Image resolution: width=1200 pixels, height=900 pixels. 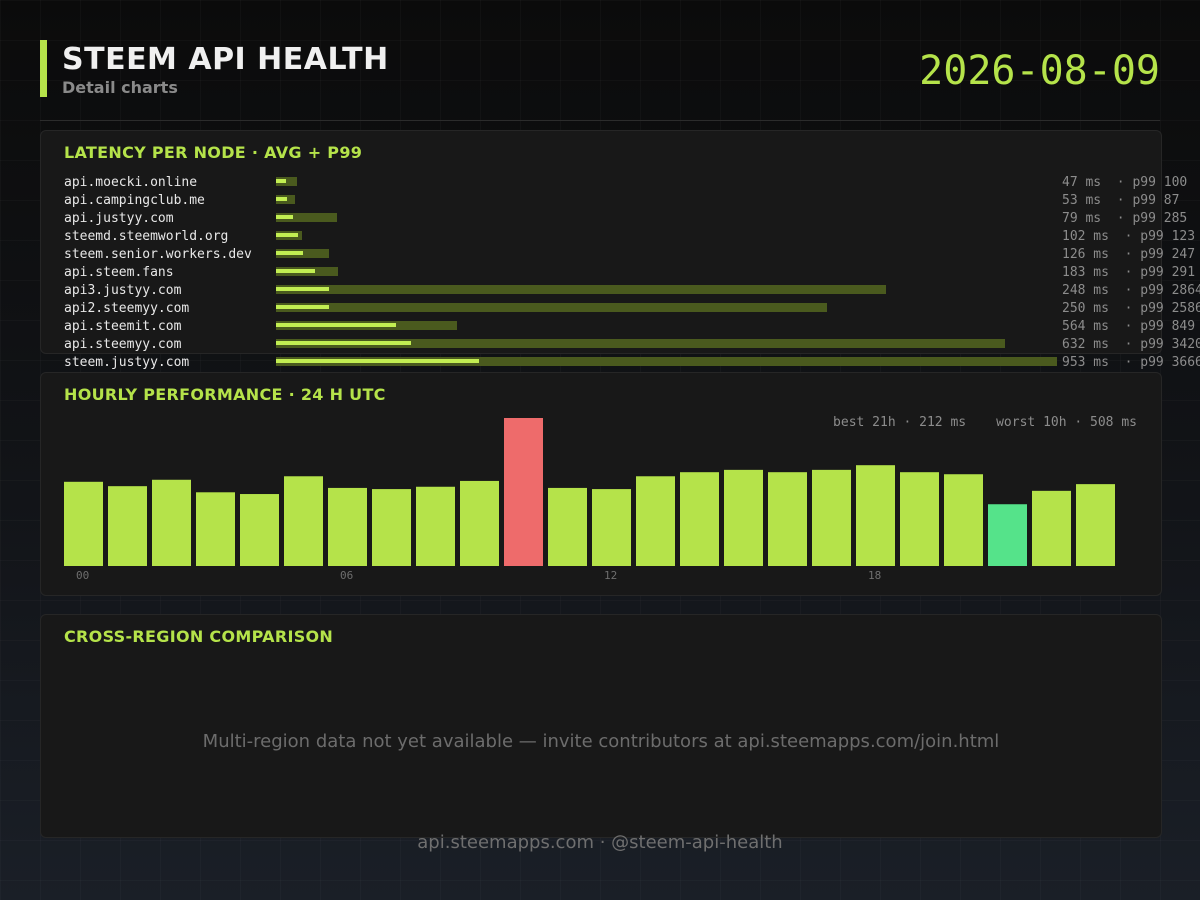 I want to click on latency-value-label: 47 ms · p99 100, so click(x=1125, y=182).